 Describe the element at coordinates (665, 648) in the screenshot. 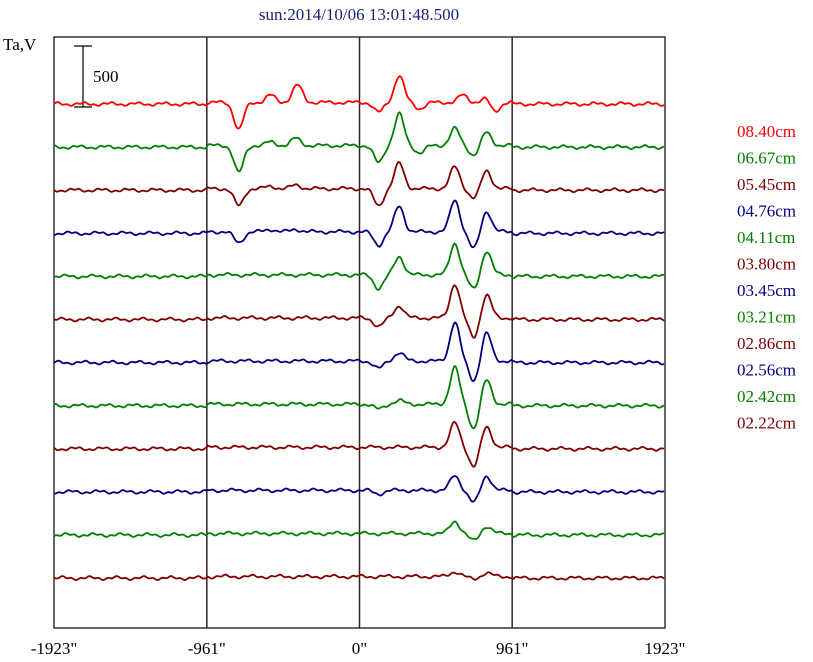

I see `x-tick-label-4: 1923"` at that location.